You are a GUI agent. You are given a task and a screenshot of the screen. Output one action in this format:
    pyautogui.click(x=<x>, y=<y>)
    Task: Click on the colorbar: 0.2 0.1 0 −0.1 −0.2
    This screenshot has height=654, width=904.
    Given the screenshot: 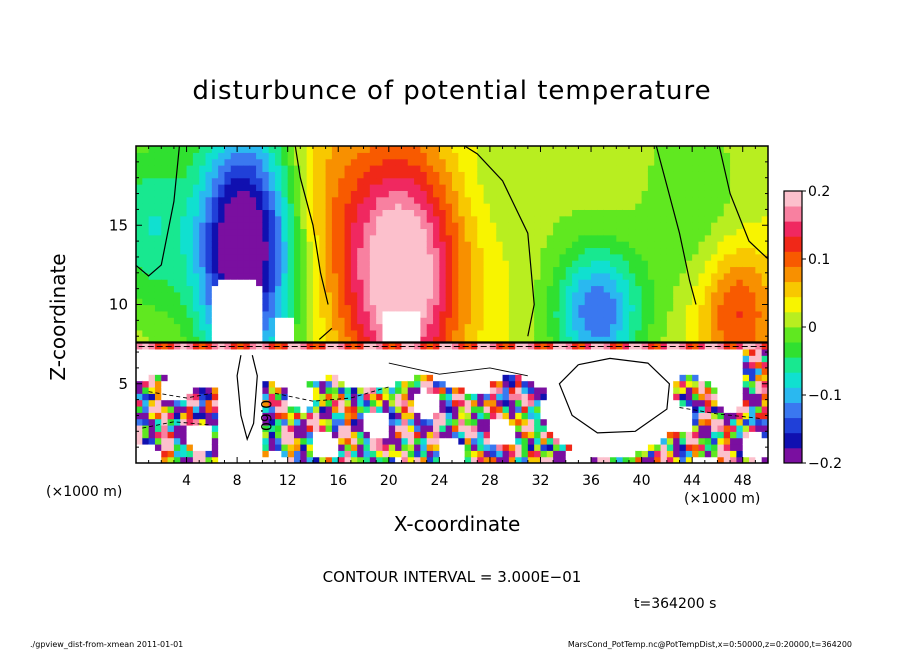 What is the action you would take?
    pyautogui.click(x=812, y=328)
    